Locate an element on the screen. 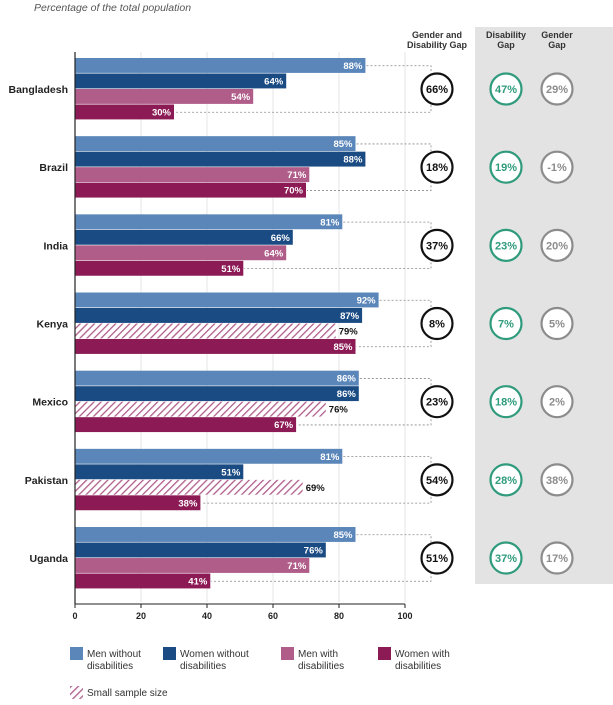  gender-gap-value: 20% is located at coordinates (557, 246).